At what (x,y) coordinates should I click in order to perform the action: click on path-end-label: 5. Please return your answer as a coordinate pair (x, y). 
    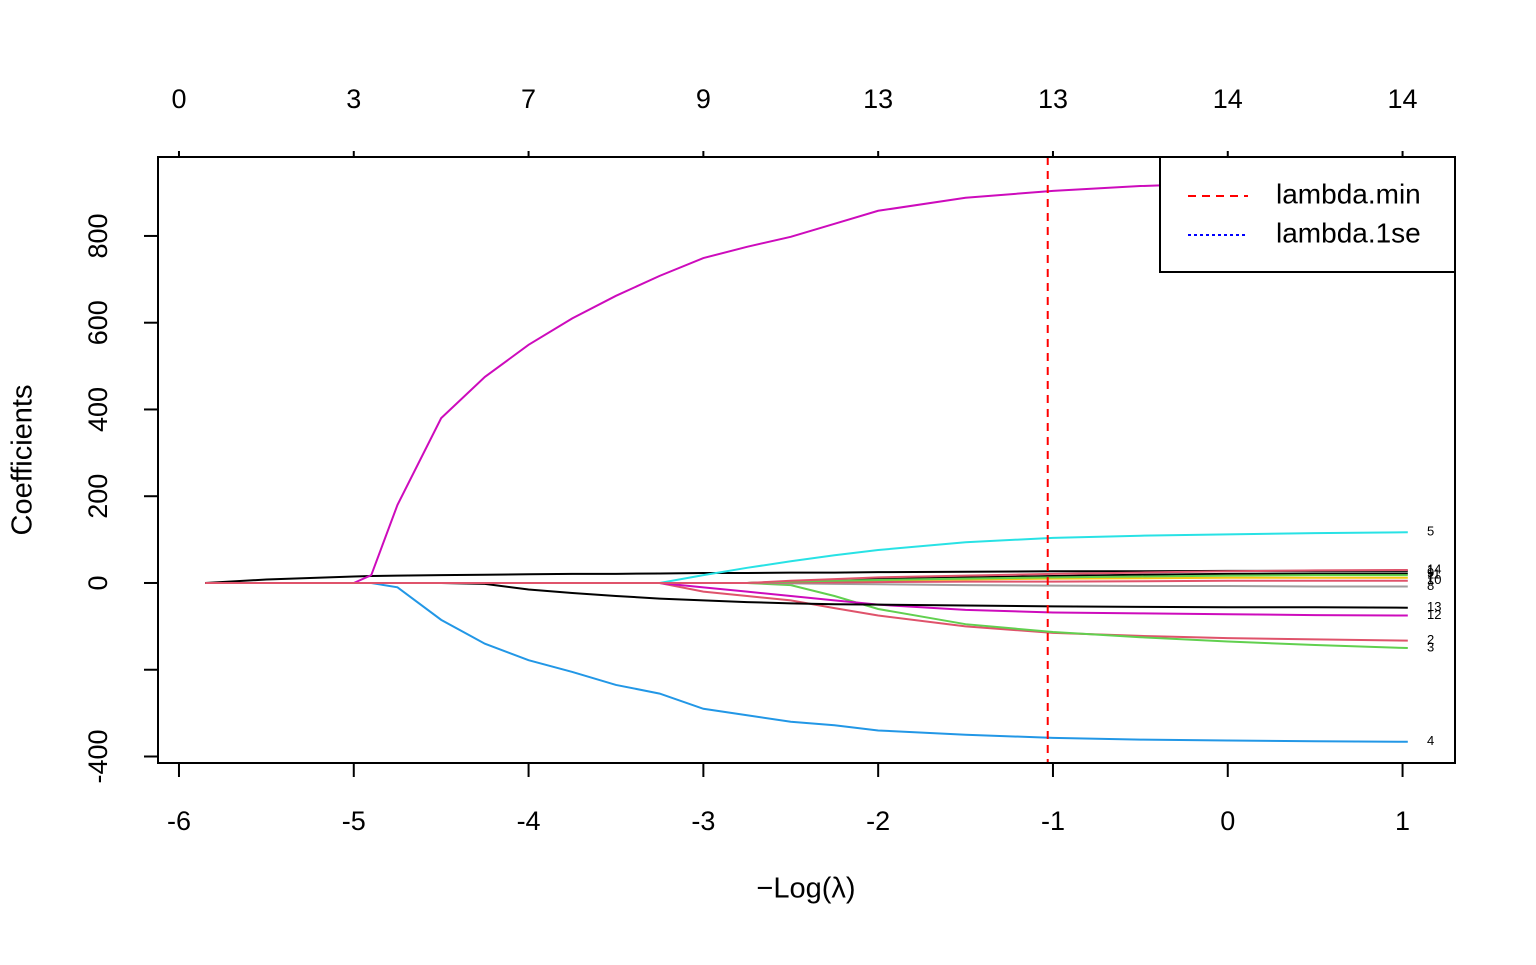
    Looking at the image, I should click on (1430, 531).